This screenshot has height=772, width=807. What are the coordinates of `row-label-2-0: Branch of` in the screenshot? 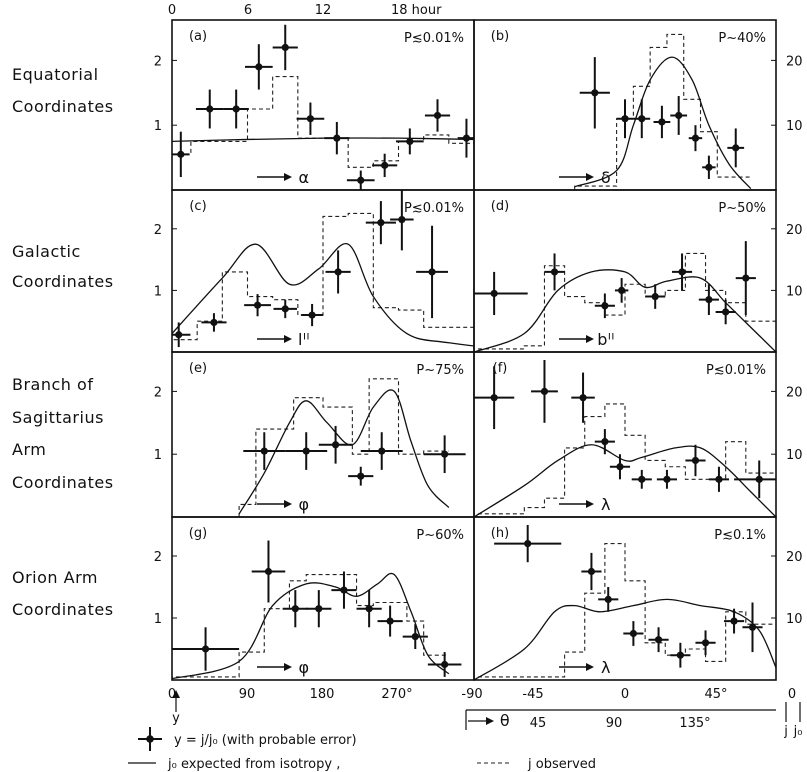 It's located at (52, 384).